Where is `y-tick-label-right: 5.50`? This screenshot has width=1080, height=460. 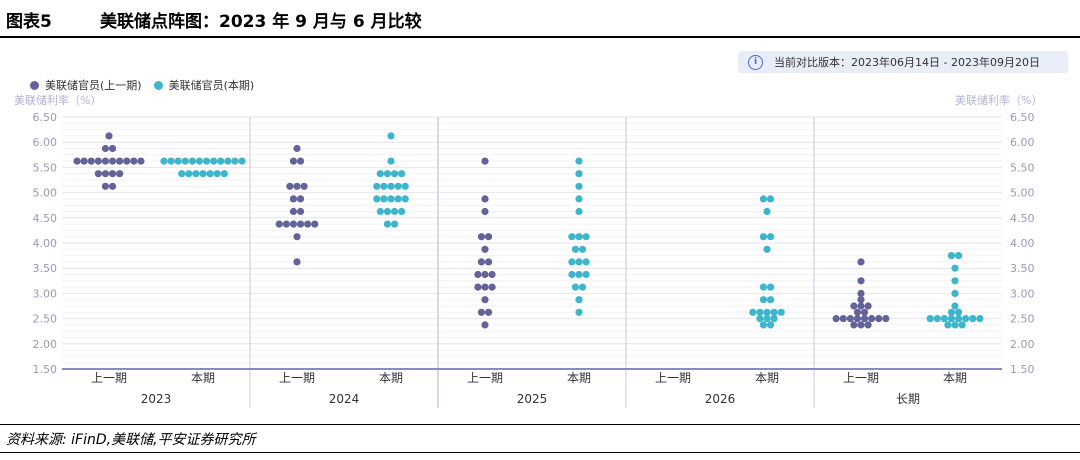 y-tick-label-right: 5.50 is located at coordinates (1022, 167).